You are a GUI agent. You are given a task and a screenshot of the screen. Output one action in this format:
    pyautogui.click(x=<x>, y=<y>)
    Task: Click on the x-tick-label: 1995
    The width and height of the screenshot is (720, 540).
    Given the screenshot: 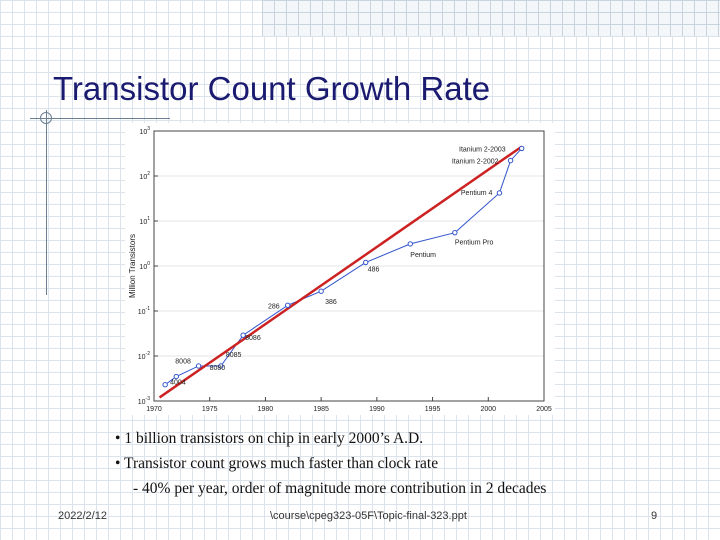 What is the action you would take?
    pyautogui.click(x=433, y=409)
    